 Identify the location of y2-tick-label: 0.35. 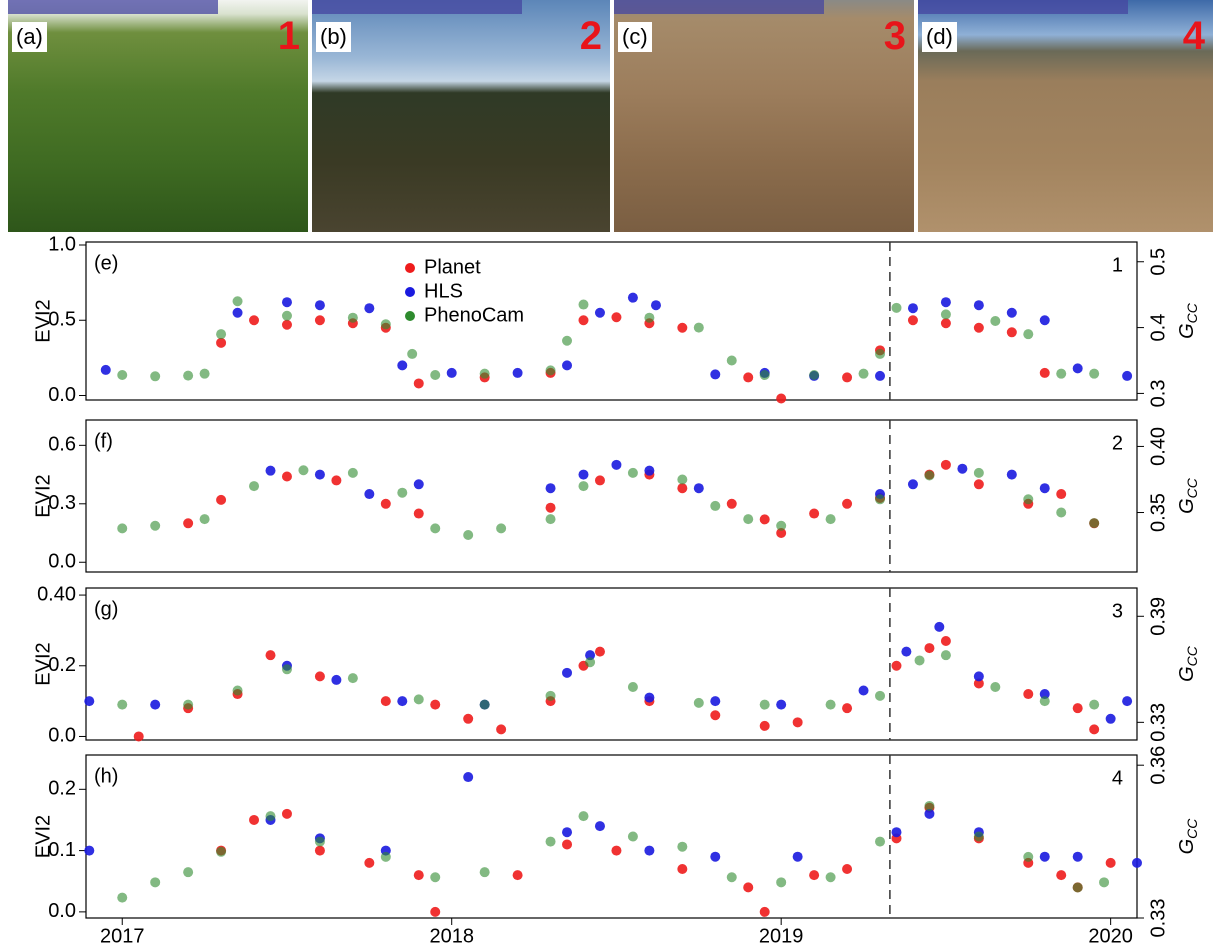
(1158, 512).